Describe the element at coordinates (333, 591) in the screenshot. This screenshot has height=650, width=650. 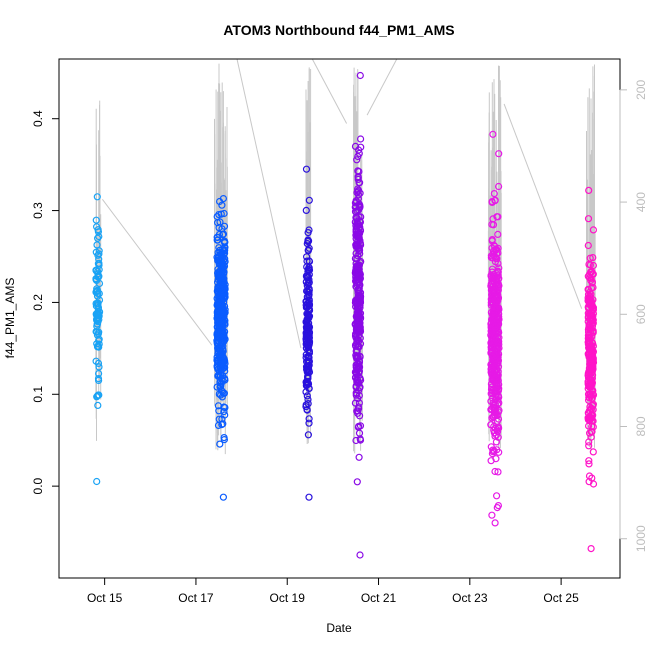
I see `x-axis: Oct 15 Oct 17 Oct 19 Oct 21 Oct 23 Oct 25` at that location.